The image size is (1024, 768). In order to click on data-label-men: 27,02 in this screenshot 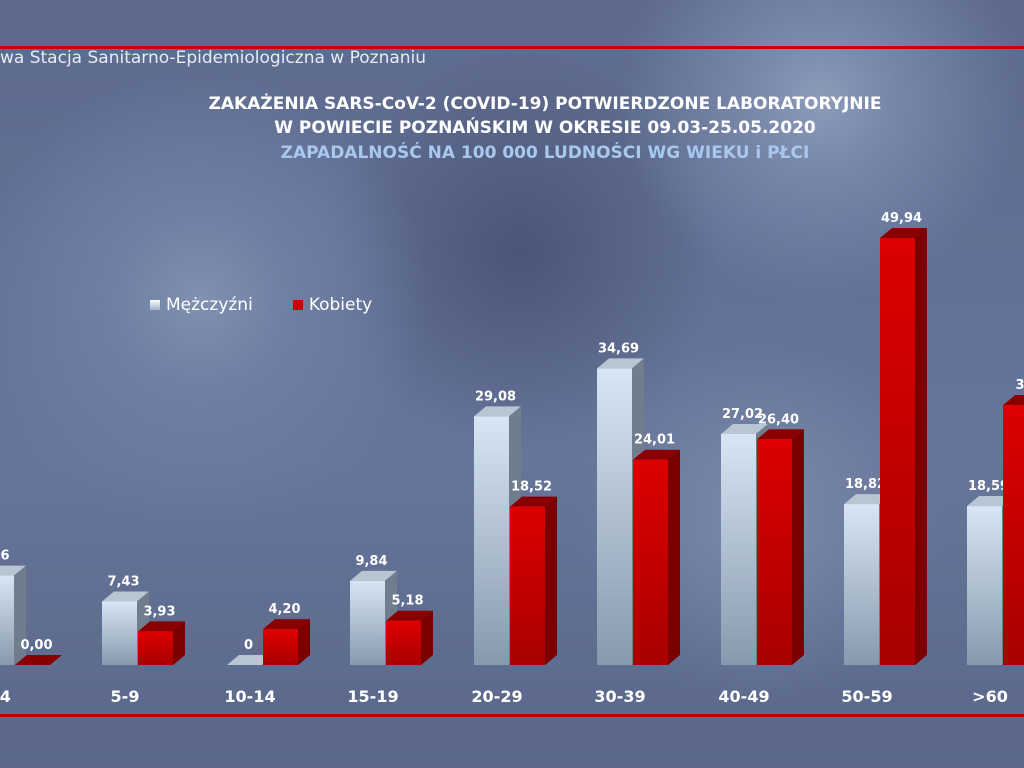, I will do `click(742, 414)`.